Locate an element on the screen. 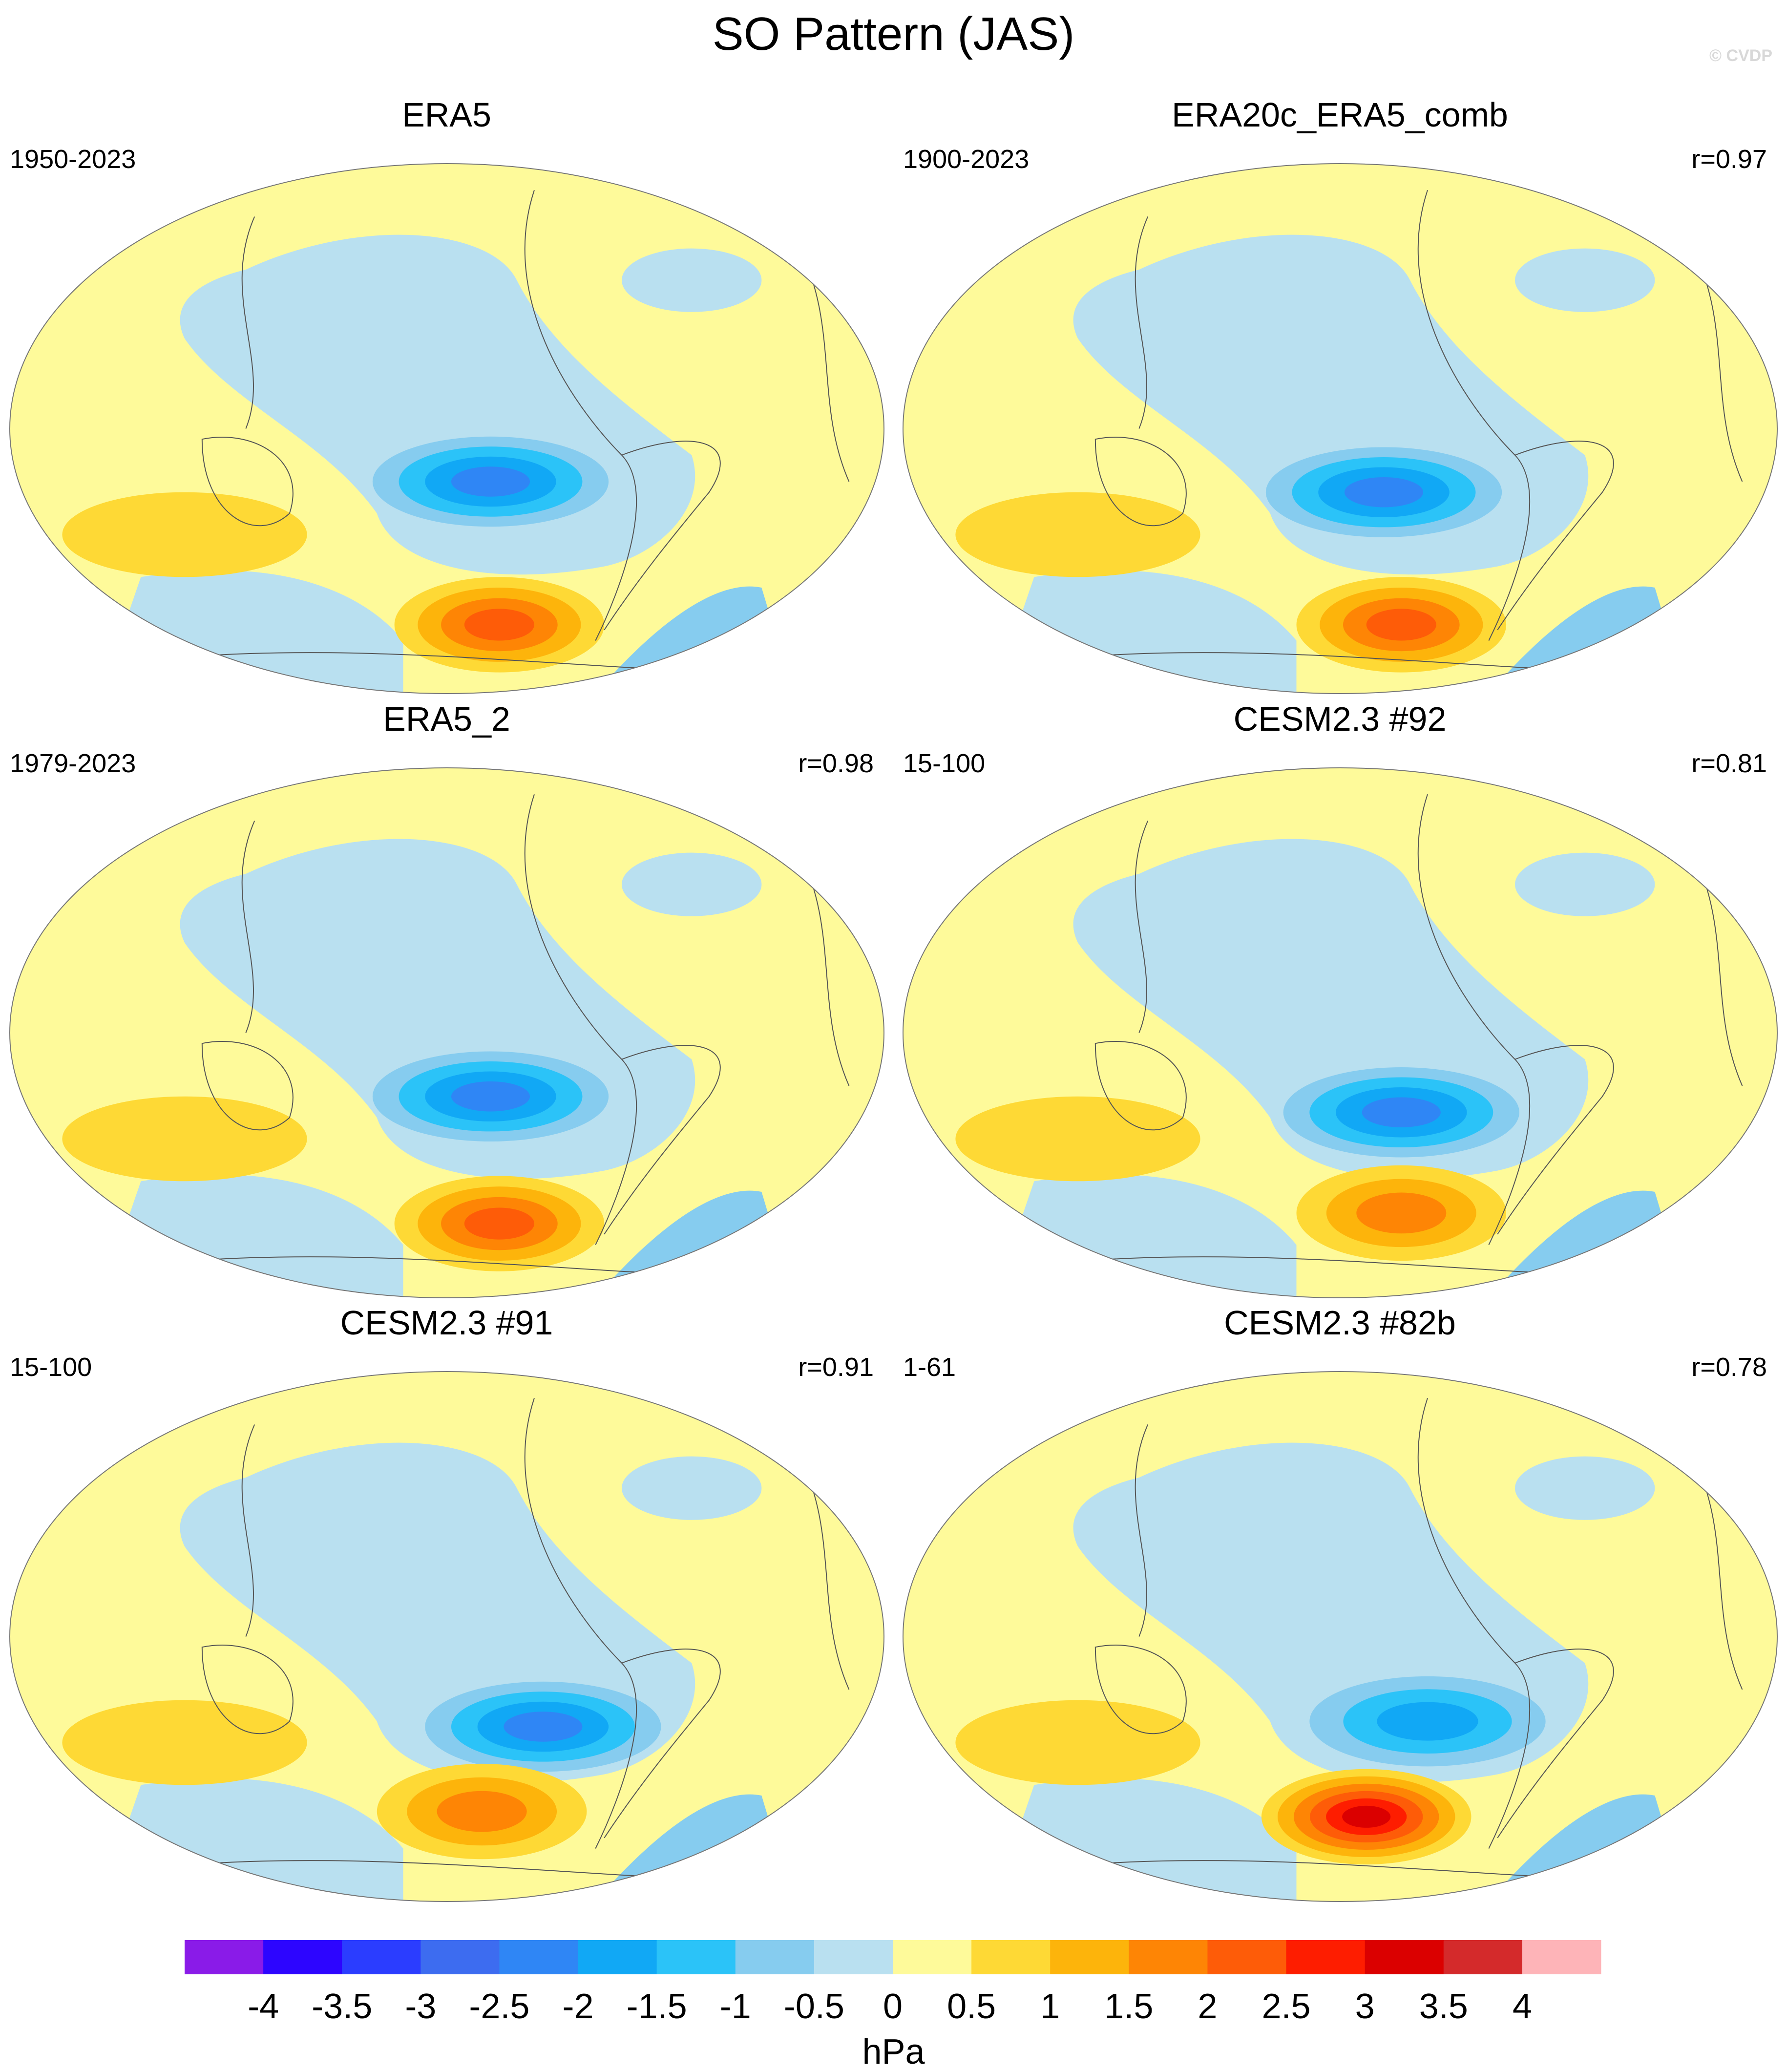 This screenshot has width=1787, height=2072. map-panel: ERA5 1950-2023 is located at coordinates (446, 398).